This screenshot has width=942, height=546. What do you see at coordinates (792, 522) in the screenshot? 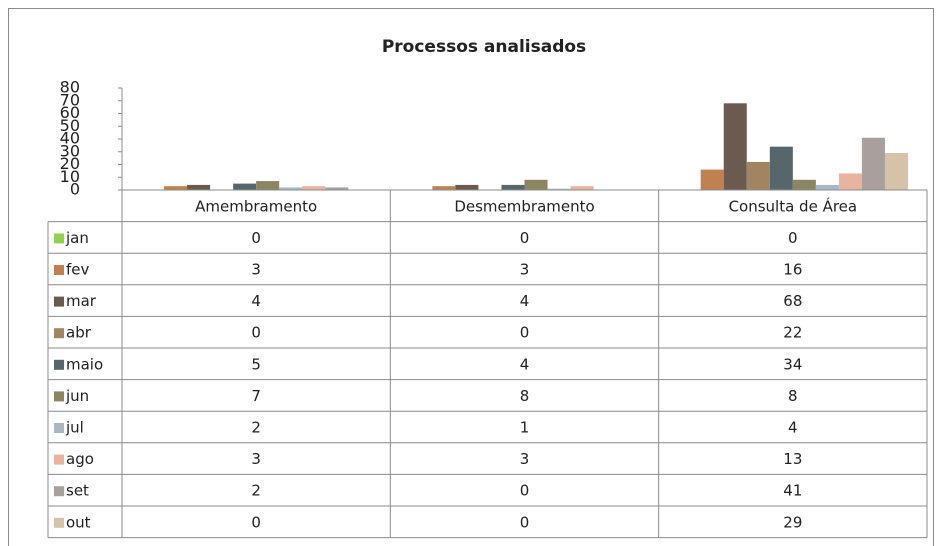
I see `table-value: 29` at bounding box center [792, 522].